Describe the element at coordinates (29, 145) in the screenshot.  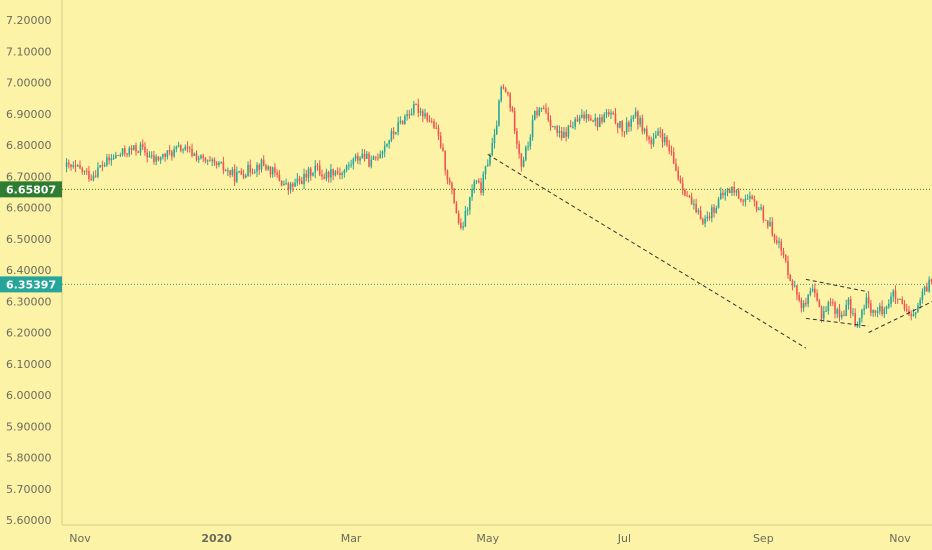
I see `y-tick-label: 6.80000` at that location.